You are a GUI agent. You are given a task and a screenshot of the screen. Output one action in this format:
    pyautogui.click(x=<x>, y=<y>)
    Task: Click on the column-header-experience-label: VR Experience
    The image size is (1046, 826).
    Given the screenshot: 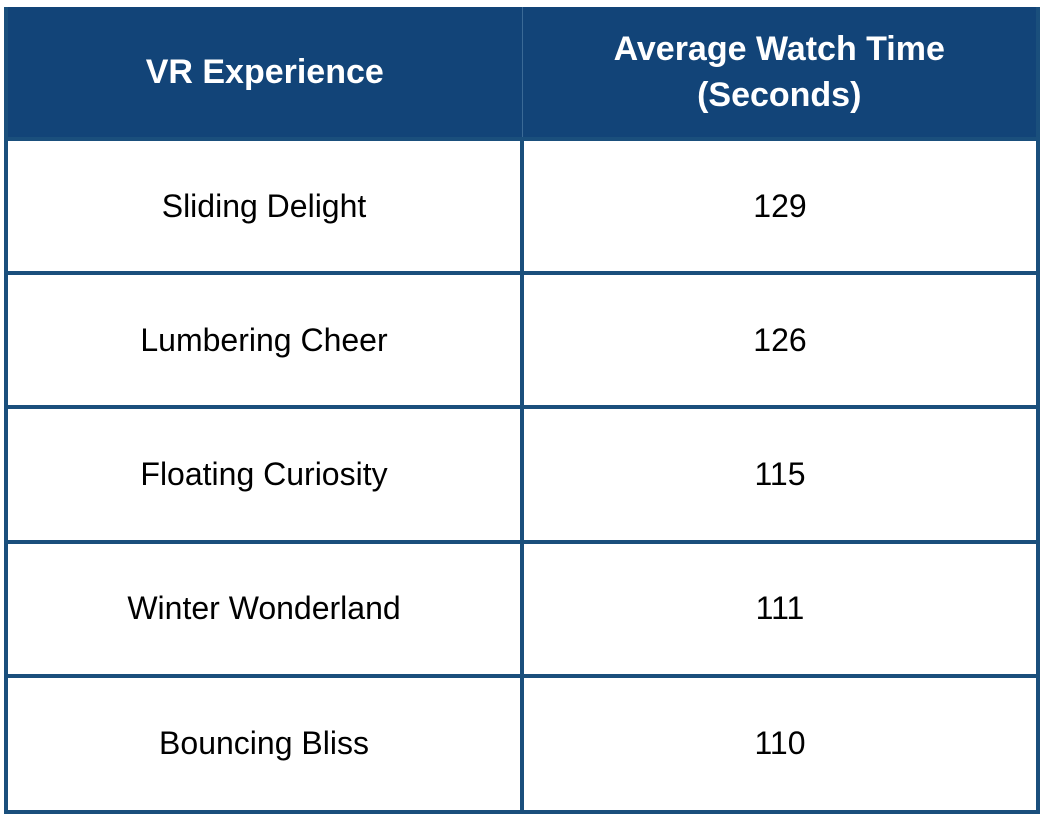 What is the action you would take?
    pyautogui.click(x=264, y=72)
    